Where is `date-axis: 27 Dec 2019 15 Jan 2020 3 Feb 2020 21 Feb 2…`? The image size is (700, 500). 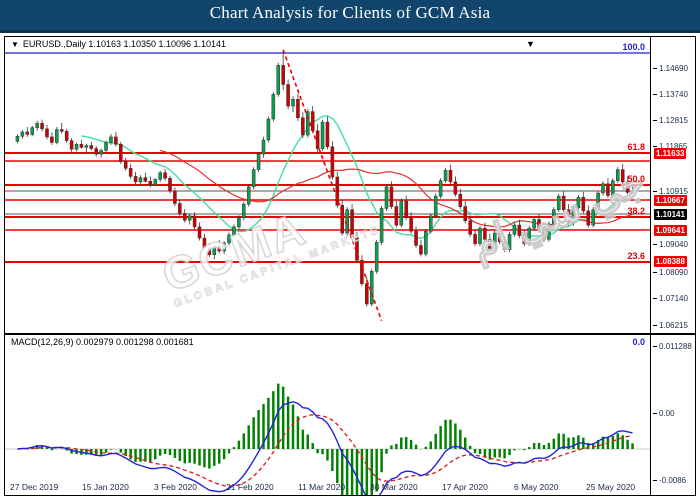 date-axis: 27 Dec 2019 15 Jan 2020 3 Feb 2020 21 Feb 2… is located at coordinates (350, 490).